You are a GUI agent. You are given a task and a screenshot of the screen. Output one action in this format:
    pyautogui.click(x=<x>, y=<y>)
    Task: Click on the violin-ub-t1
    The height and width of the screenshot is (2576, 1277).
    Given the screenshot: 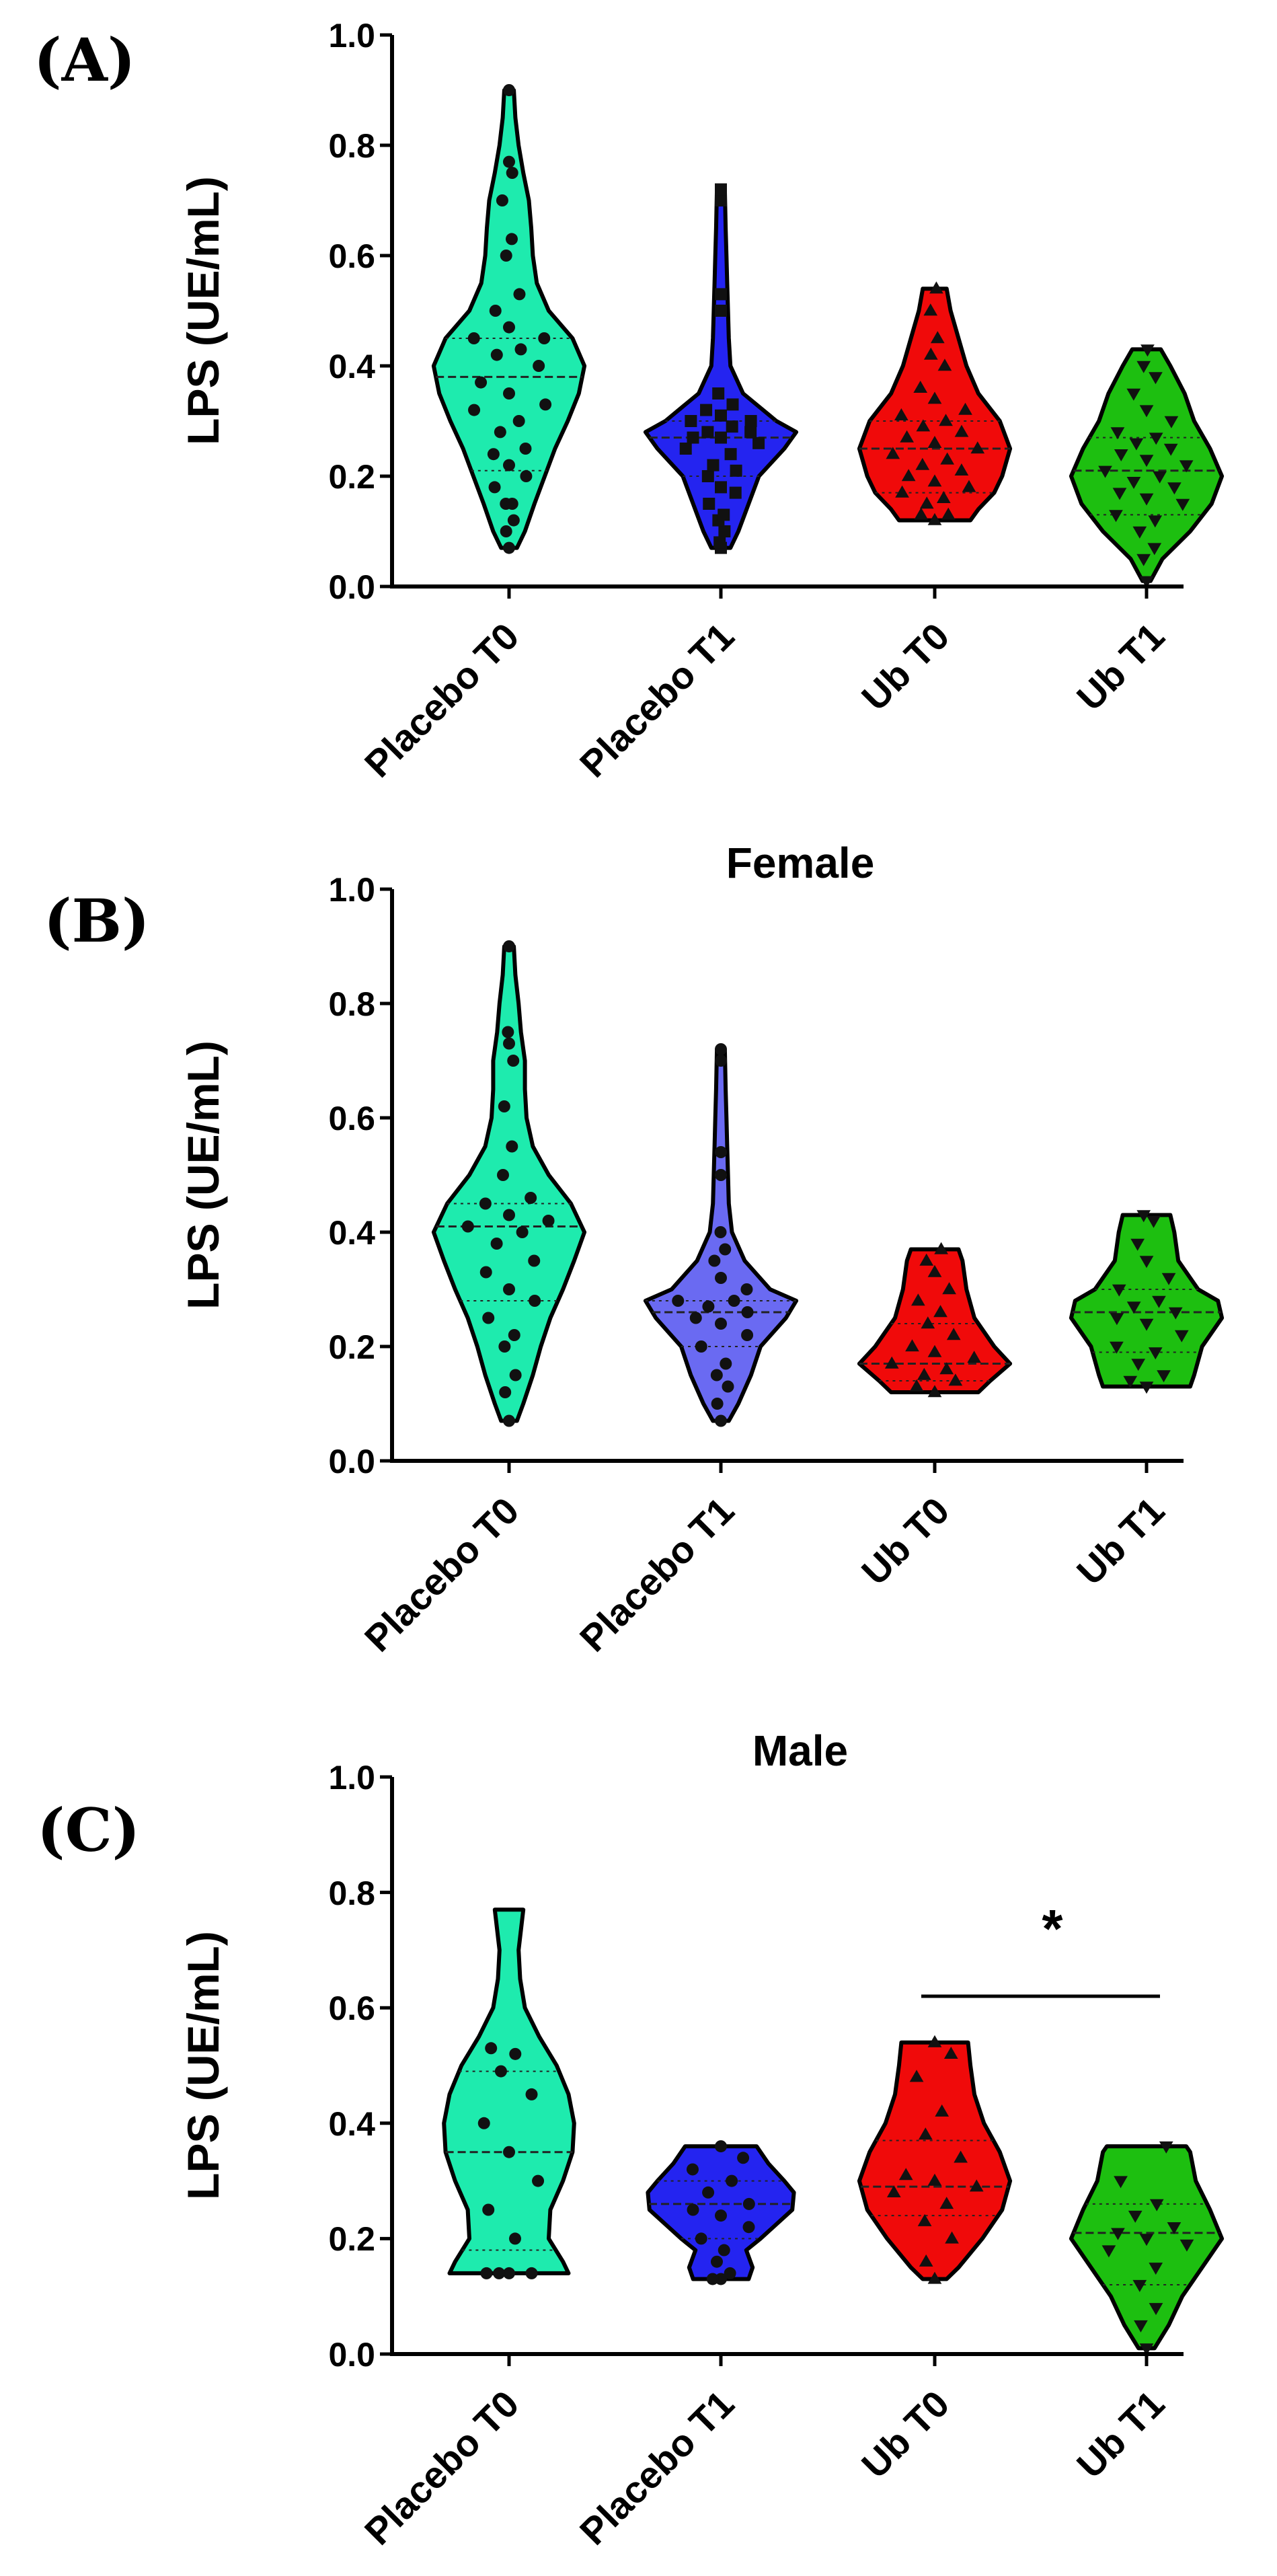 What is the action you would take?
    pyautogui.click(x=1147, y=1302)
    